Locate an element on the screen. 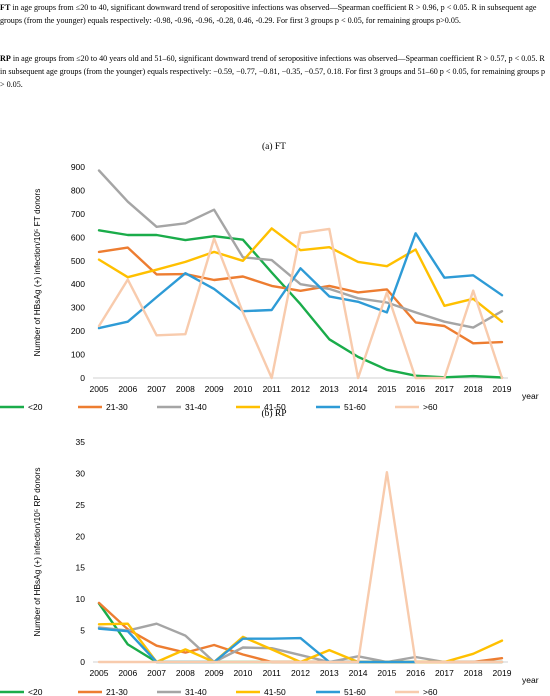 The height and width of the screenshot is (696, 550). panel-title: (b) RP is located at coordinates (273, 413).